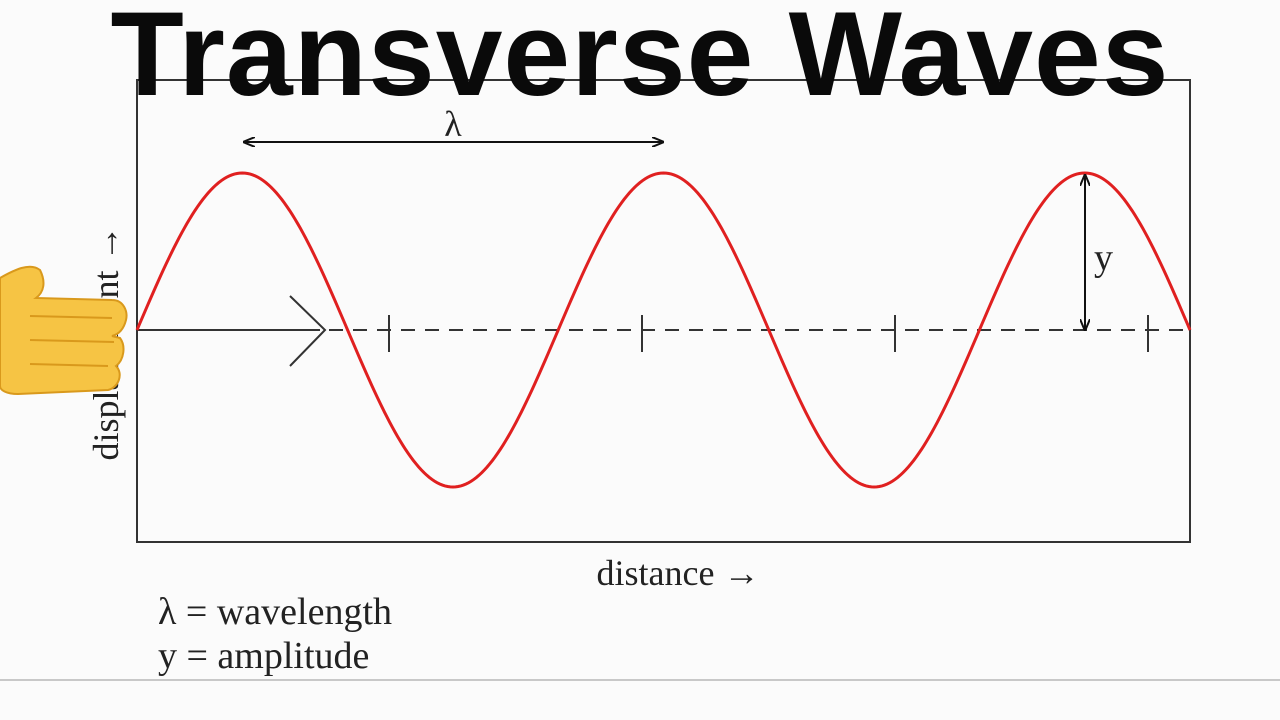 The image size is (1280, 720). I want to click on divider, so click(640, 680).